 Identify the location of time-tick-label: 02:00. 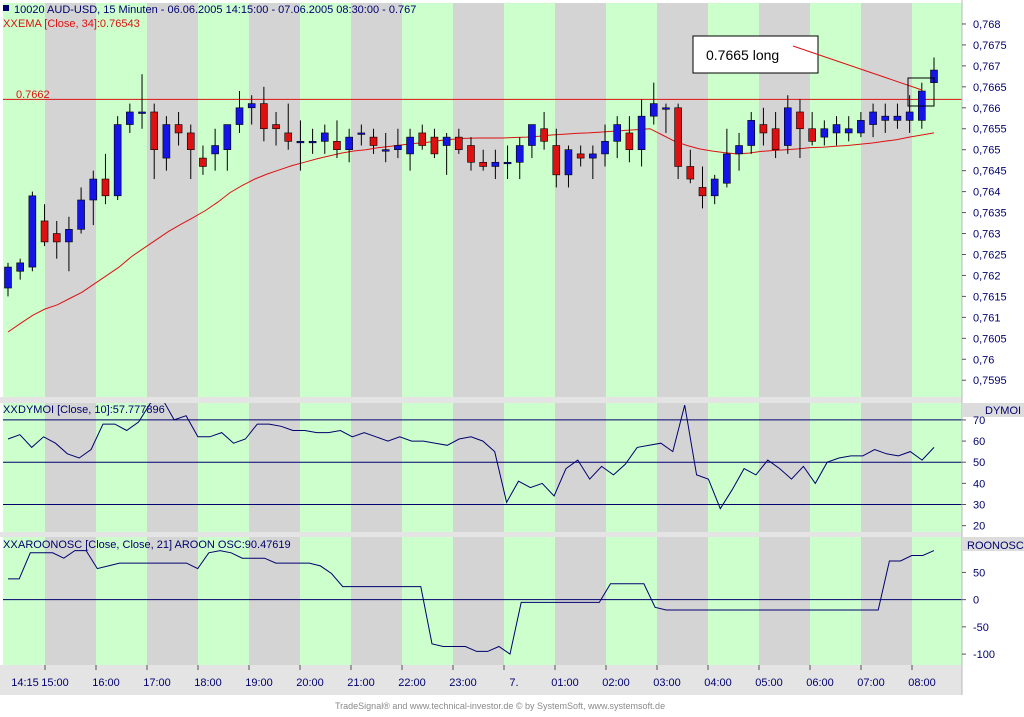
(616, 683).